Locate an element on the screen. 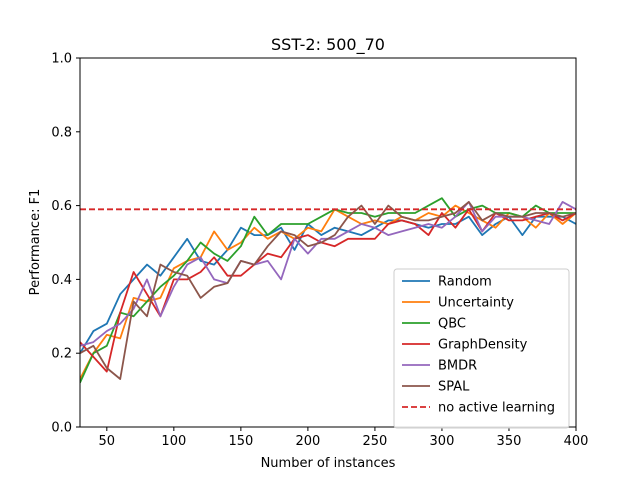 The width and height of the screenshot is (640, 484). legend-label: SPAL is located at coordinates (454, 387).